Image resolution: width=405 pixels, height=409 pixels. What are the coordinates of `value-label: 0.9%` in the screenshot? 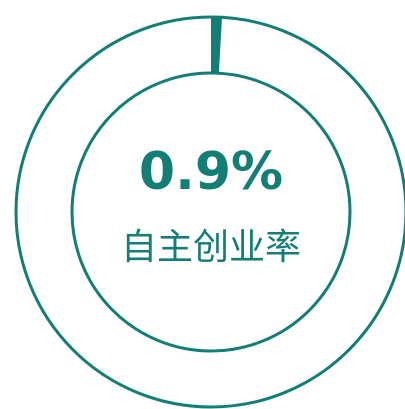 It's located at (211, 172).